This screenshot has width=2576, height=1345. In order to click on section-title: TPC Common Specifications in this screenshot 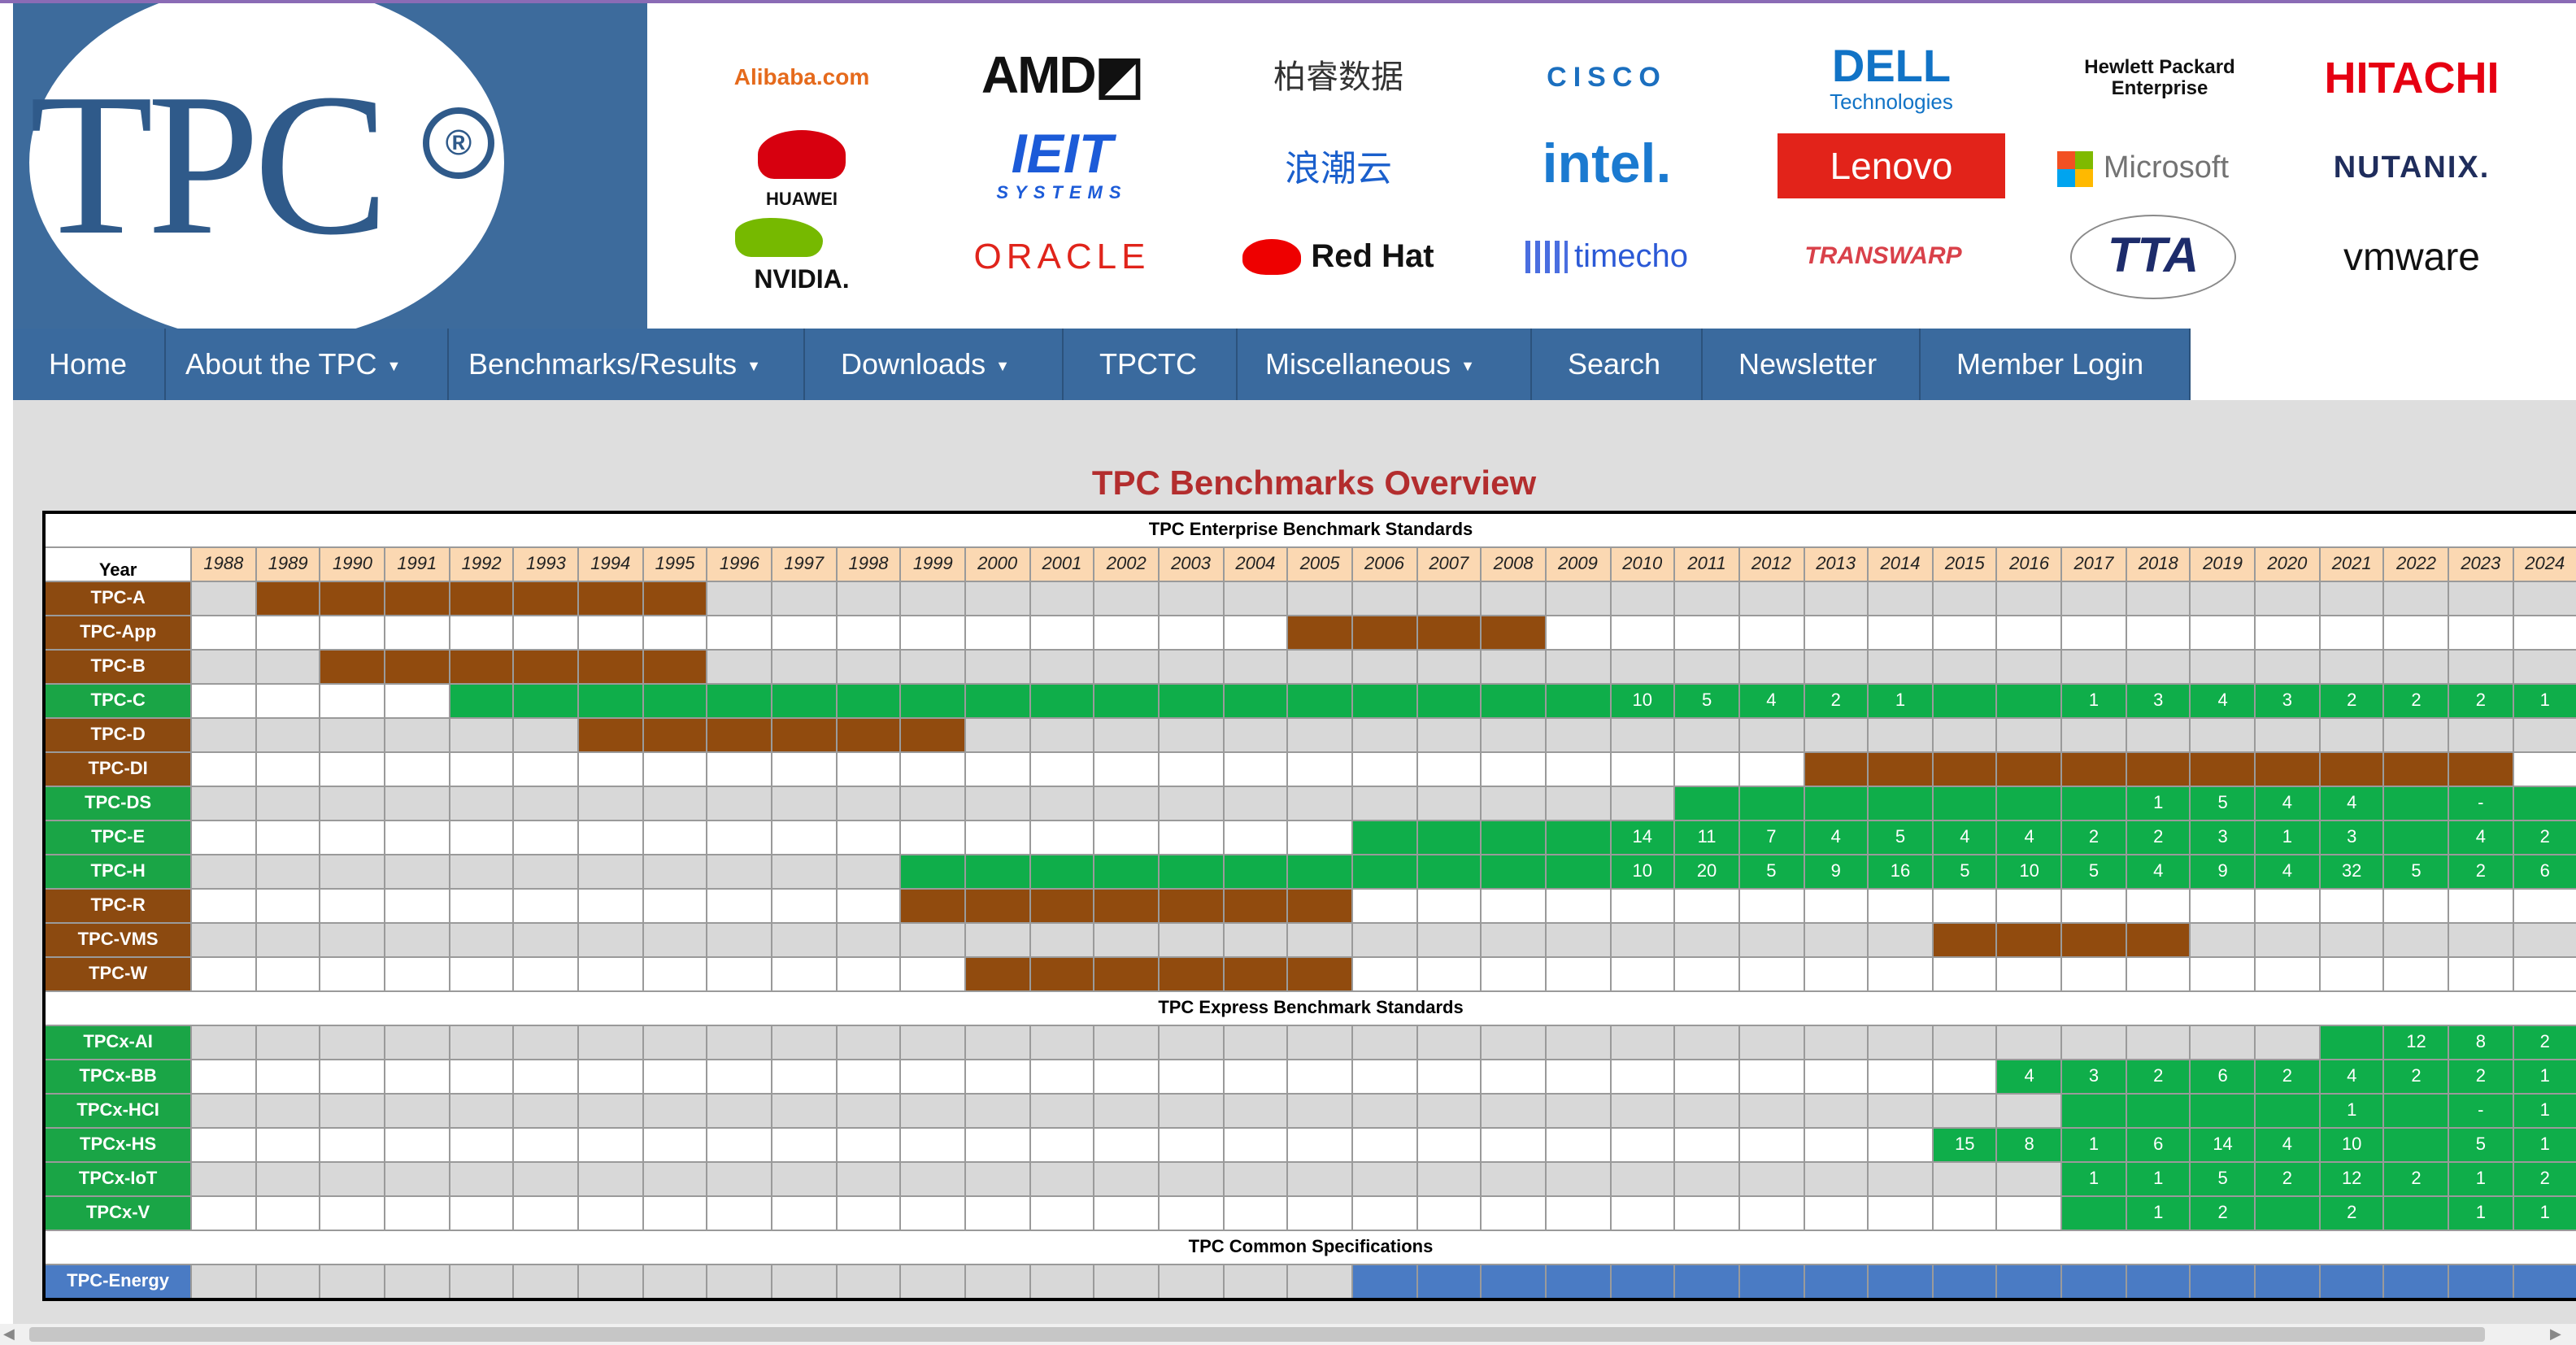, I will do `click(1309, 1247)`.